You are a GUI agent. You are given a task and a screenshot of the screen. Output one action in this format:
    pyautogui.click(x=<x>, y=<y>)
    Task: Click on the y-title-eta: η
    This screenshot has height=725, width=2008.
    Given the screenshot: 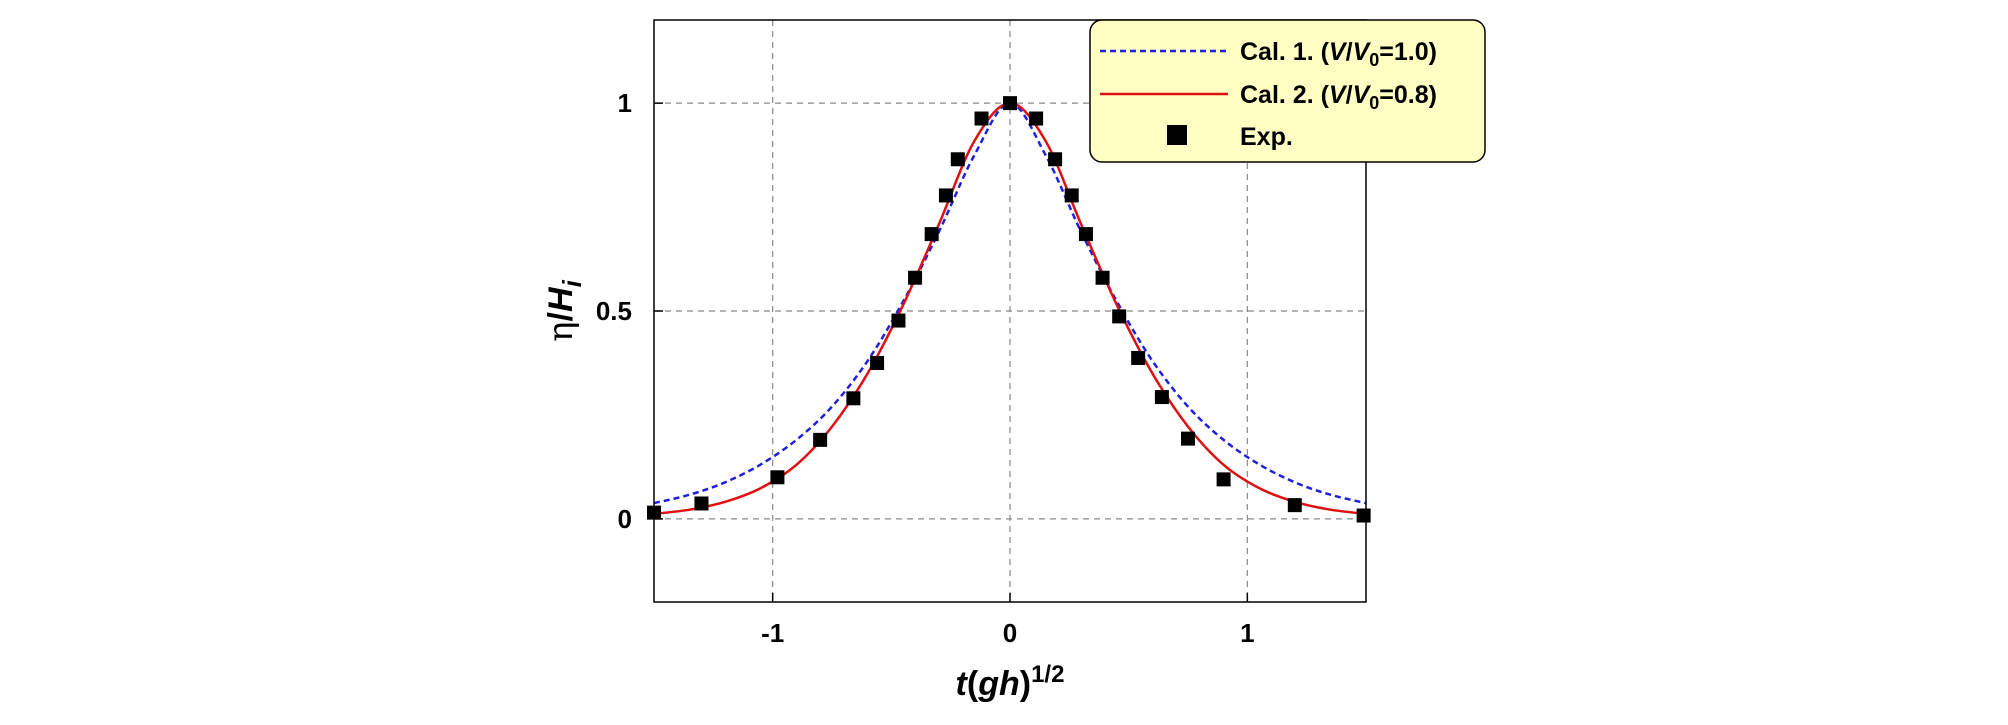 What is the action you would take?
    pyautogui.click(x=561, y=331)
    